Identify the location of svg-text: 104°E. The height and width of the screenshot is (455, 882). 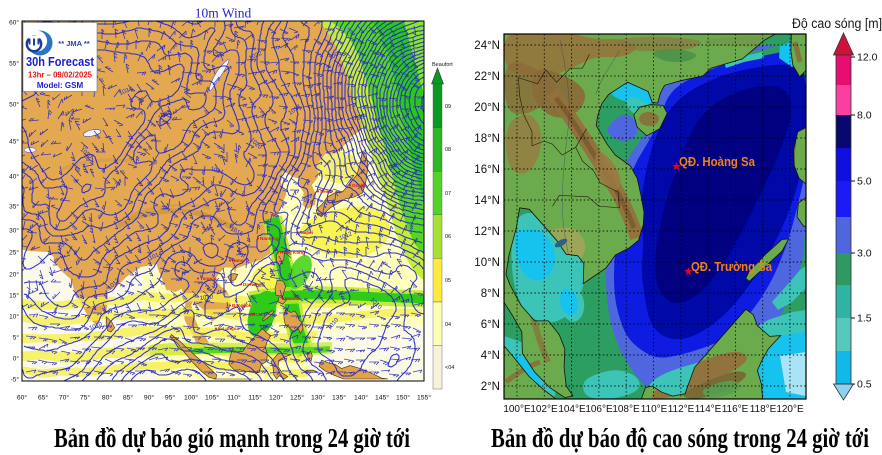
(572, 409).